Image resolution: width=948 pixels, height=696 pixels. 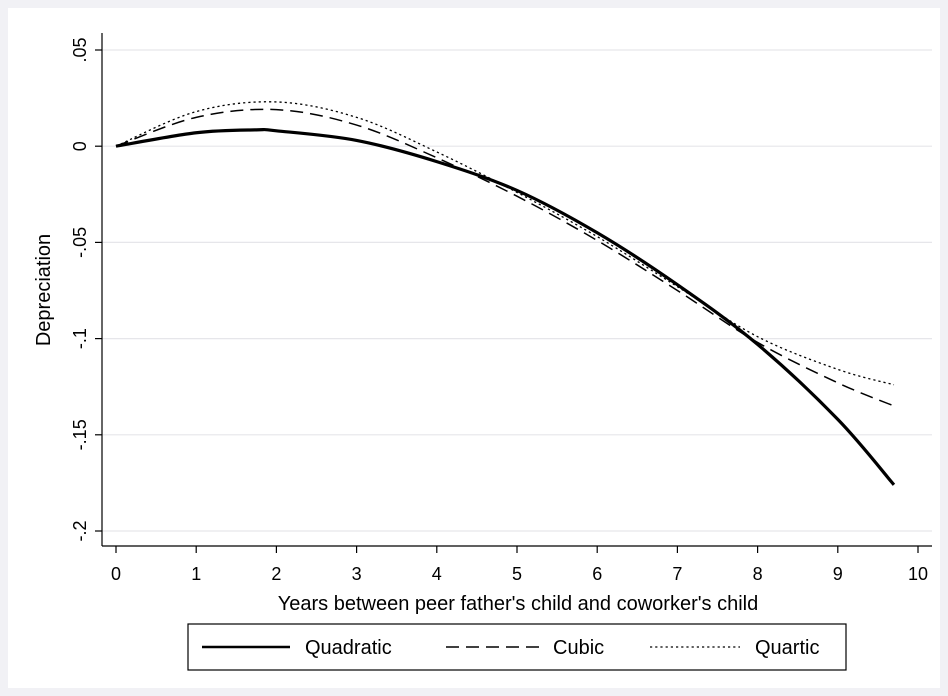 I want to click on y-tick-label-2: -.05, so click(x=80, y=242).